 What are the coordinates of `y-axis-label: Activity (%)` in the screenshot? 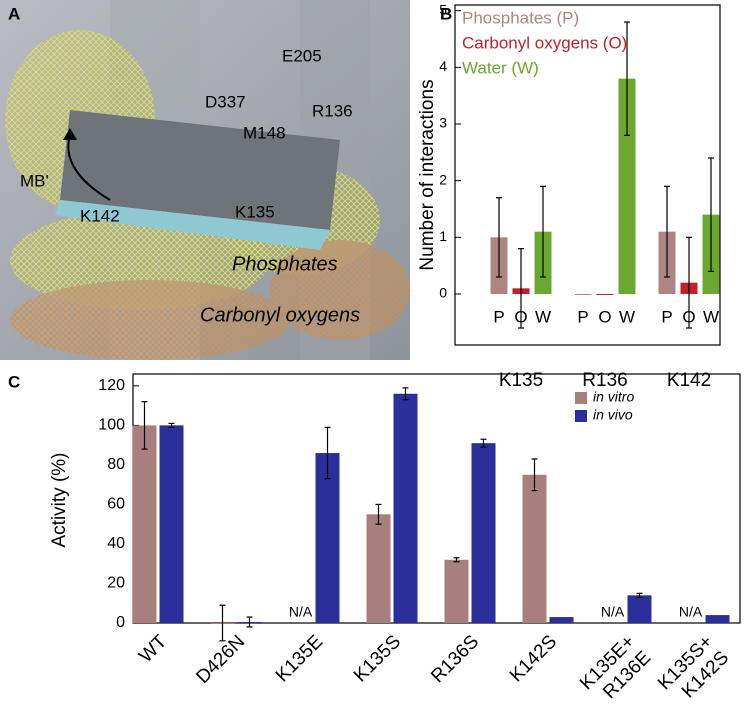 It's located at (59, 500).